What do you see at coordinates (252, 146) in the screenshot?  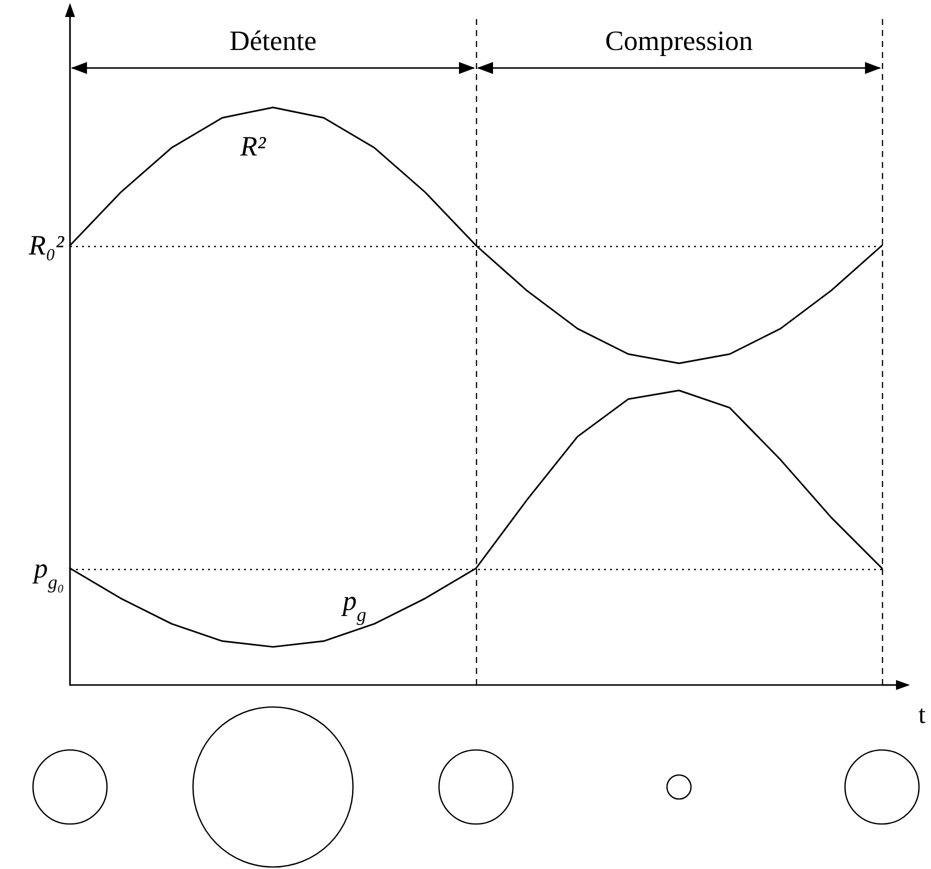 I see `series-label: R²` at bounding box center [252, 146].